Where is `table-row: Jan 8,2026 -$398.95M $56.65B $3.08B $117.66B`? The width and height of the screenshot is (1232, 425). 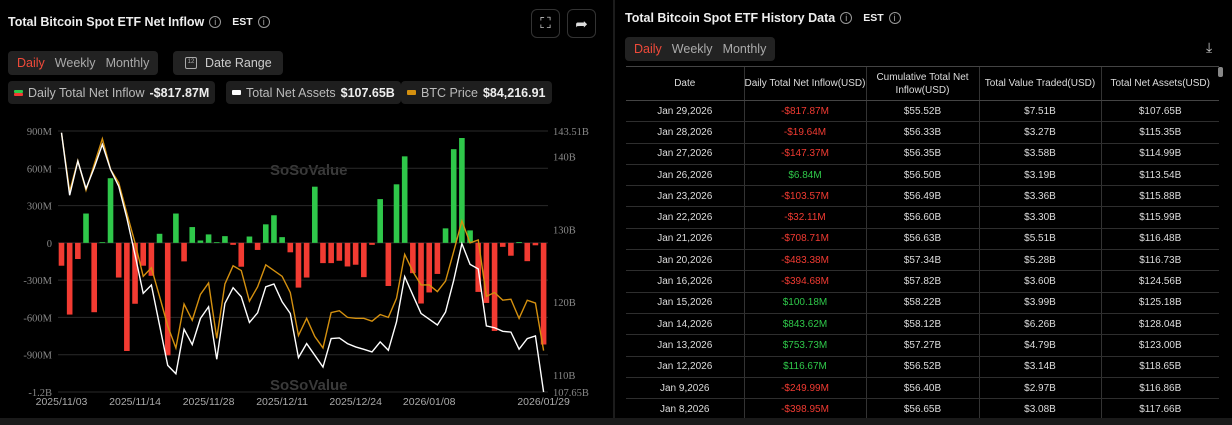
table-row: Jan 8,2026 -$398.95M $56.65B $3.08B $117.66B is located at coordinates (922, 409).